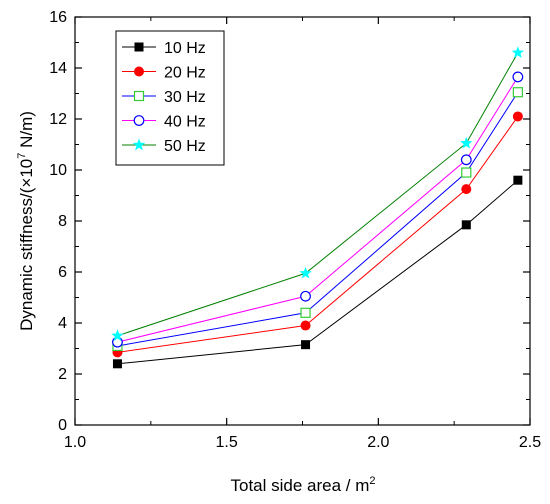 The height and width of the screenshot is (504, 550). What do you see at coordinates (58, 119) in the screenshot?
I see `y-tick-label: 12` at bounding box center [58, 119].